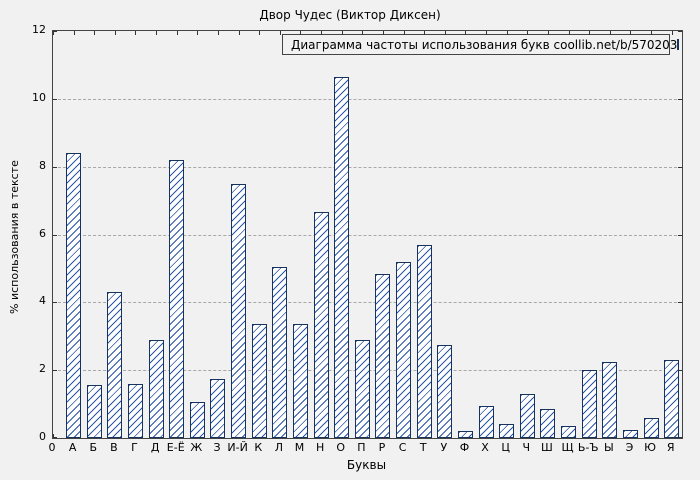  What do you see at coordinates (445, 391) in the screenshot?
I see `bar-У` at bounding box center [445, 391].